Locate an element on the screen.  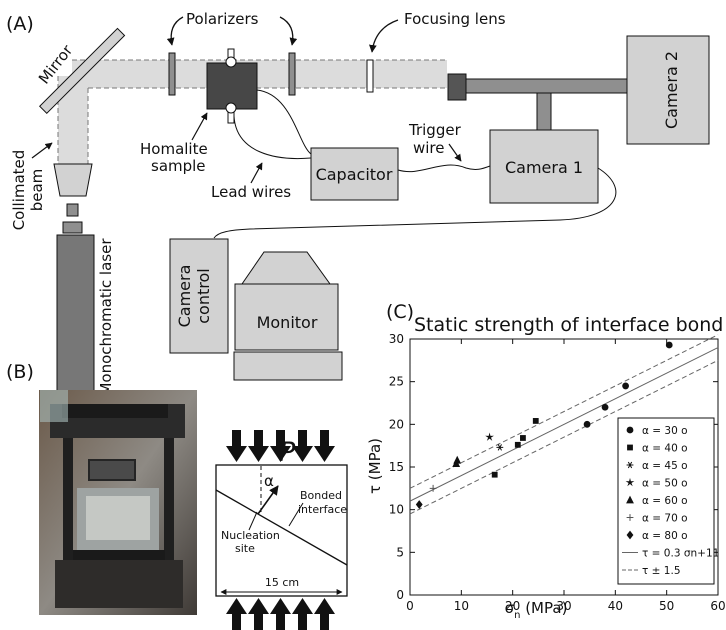
legend-label: α = 60 o is located at coordinates (665, 501).